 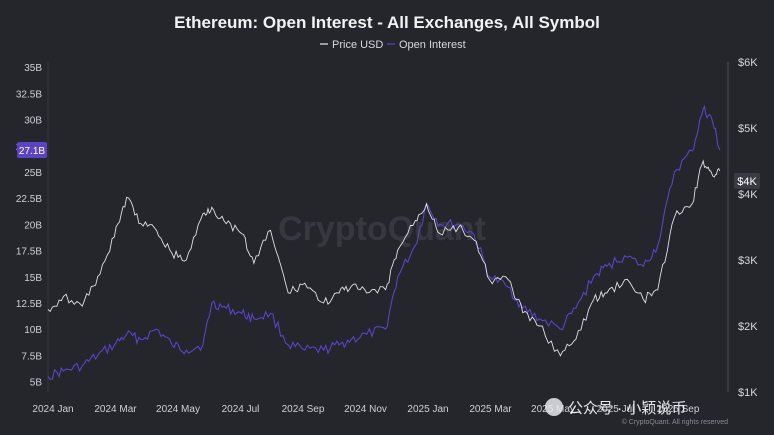 I want to click on right-tick-label: $6K, so click(x=748, y=63).